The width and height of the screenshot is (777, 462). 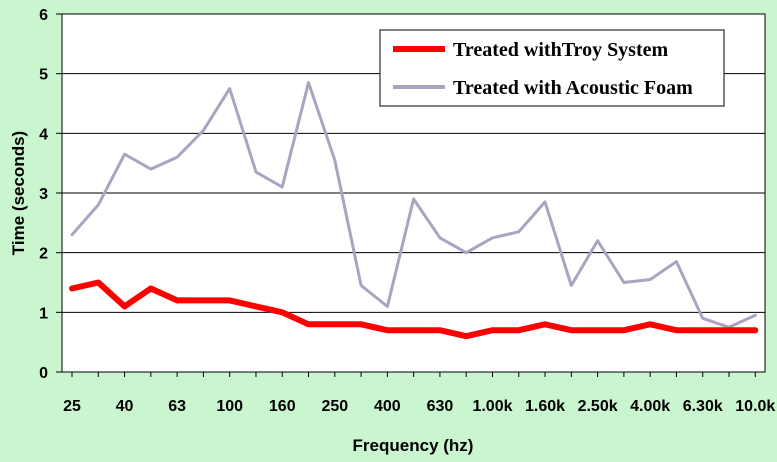 What do you see at coordinates (387, 406) in the screenshot?
I see `x-tick-label: 400` at bounding box center [387, 406].